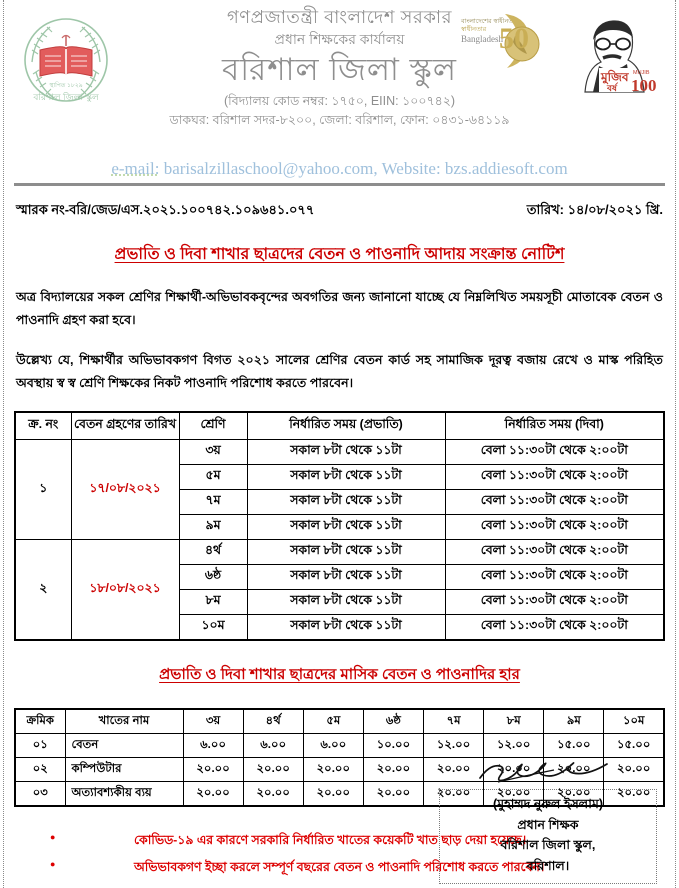 The image size is (679, 888). Describe the element at coordinates (514, 721) in the screenshot. I see `fees-header-class-8: ৮ম` at that location.